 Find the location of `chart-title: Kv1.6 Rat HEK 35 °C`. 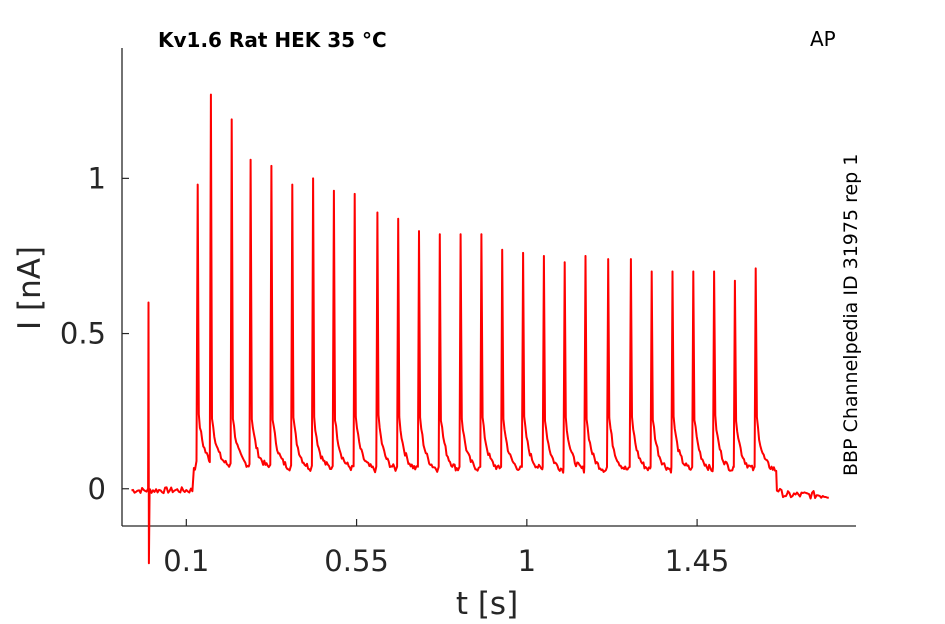

chart-title: Kv1.6 Rat HEK 35 °C is located at coordinates (272, 40).